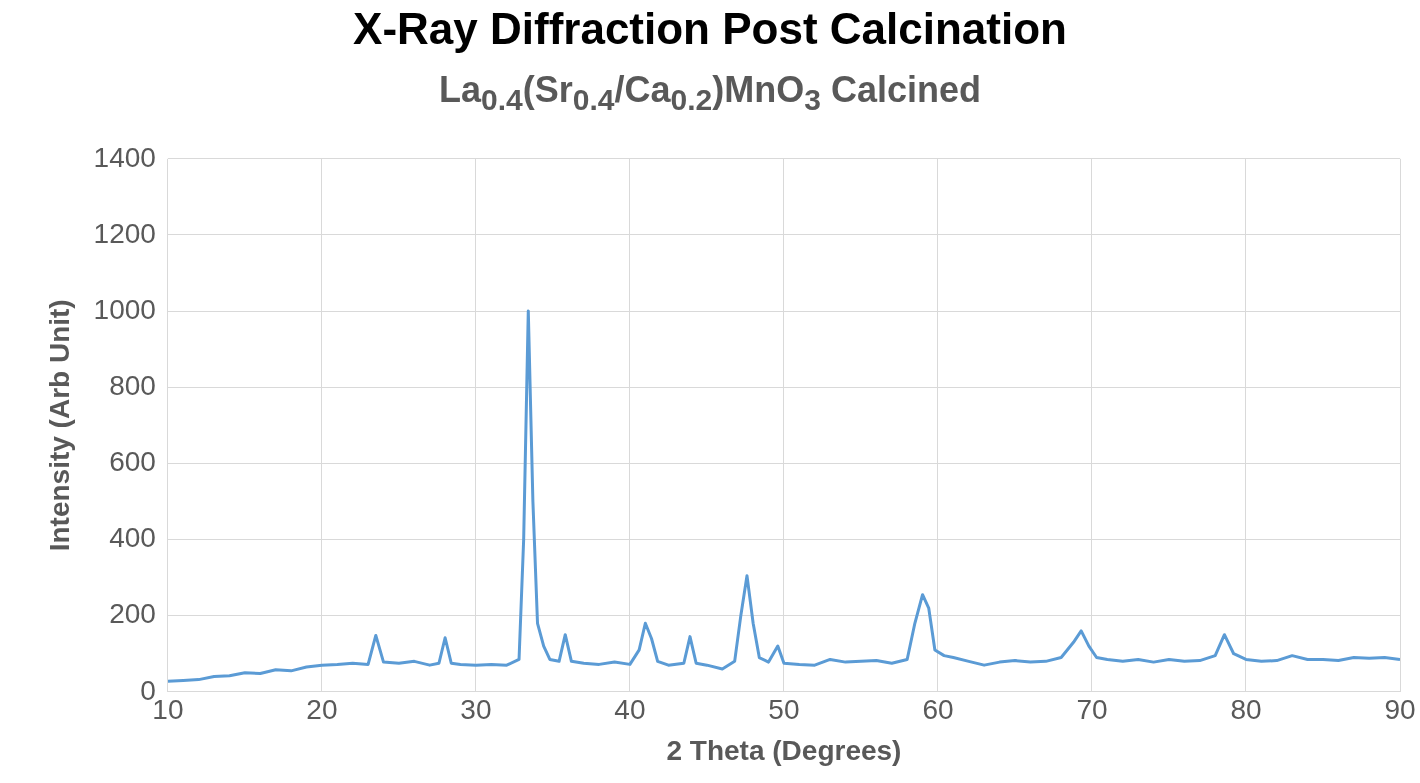  I want to click on x-tick-label: 80, so click(1246, 710).